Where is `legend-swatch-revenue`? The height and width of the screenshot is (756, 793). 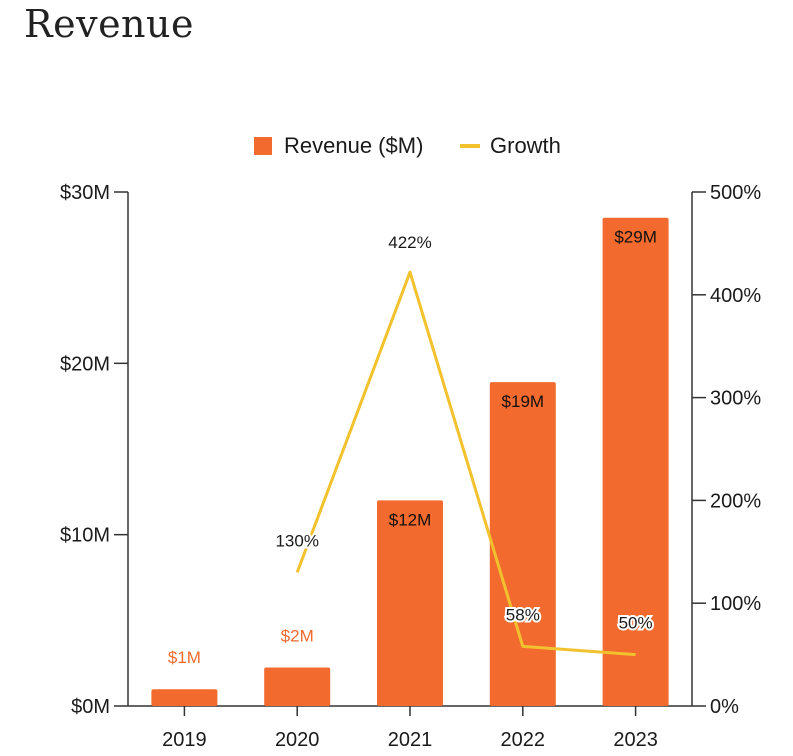
legend-swatch-revenue is located at coordinates (263, 146).